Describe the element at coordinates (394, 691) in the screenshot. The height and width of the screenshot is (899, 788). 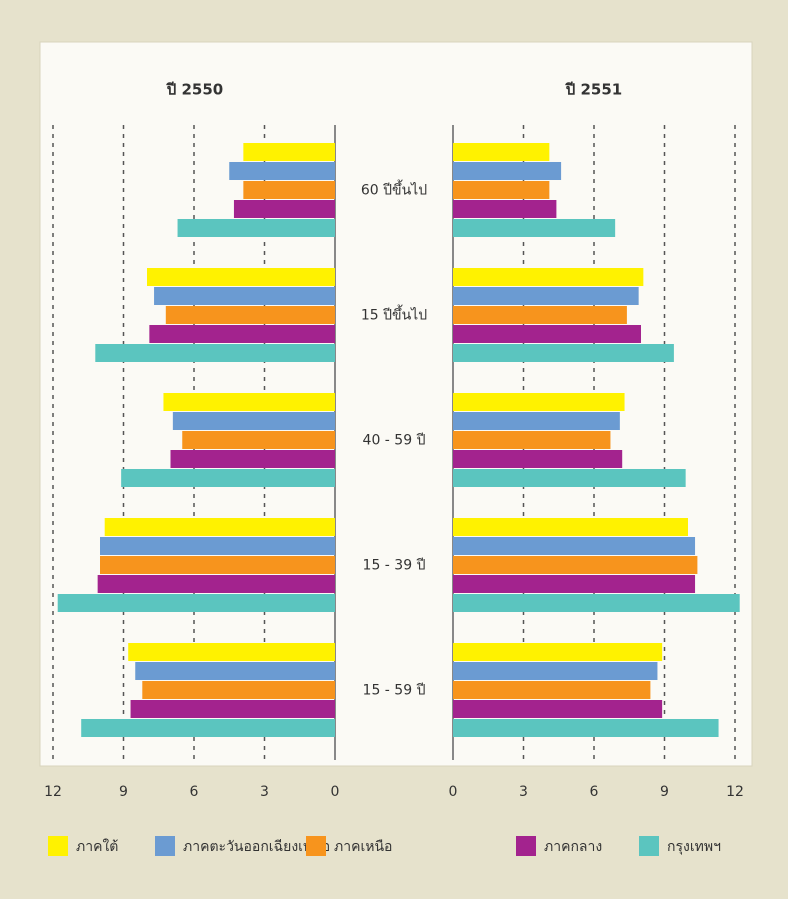
I see `category-label: 15 - 59 ปี` at that location.